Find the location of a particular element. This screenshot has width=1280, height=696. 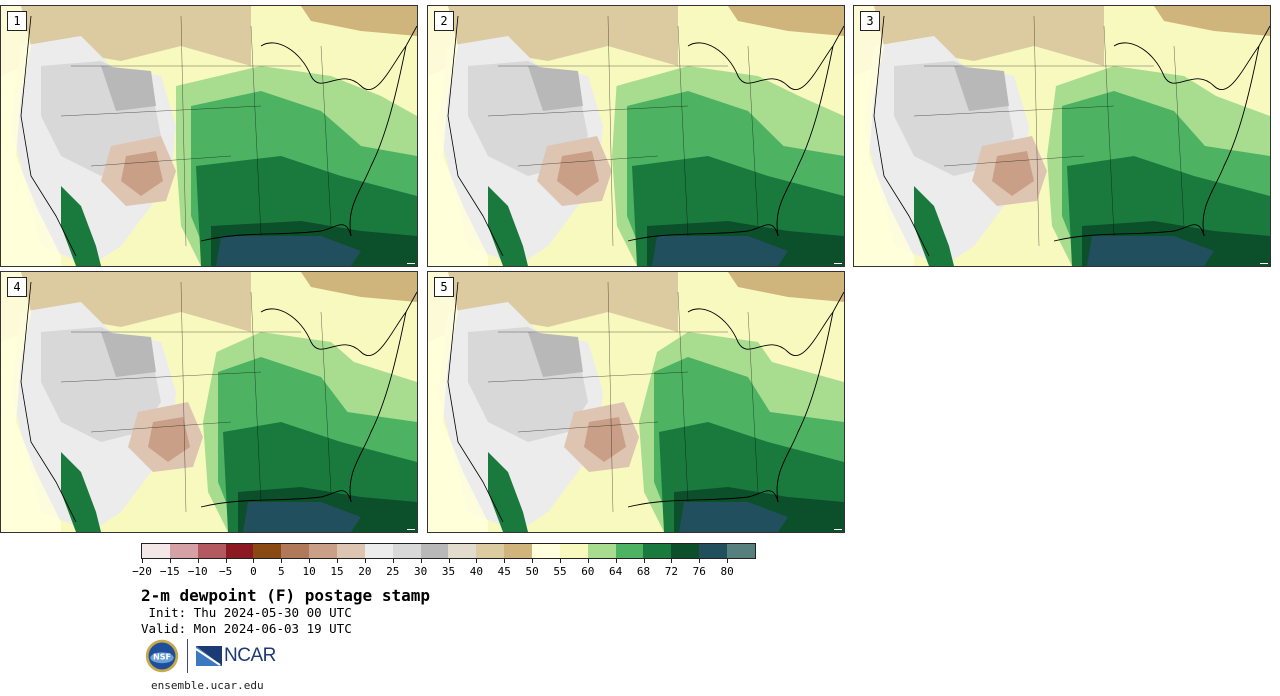

colorbar-tick-label: 10 is located at coordinates (309, 571).